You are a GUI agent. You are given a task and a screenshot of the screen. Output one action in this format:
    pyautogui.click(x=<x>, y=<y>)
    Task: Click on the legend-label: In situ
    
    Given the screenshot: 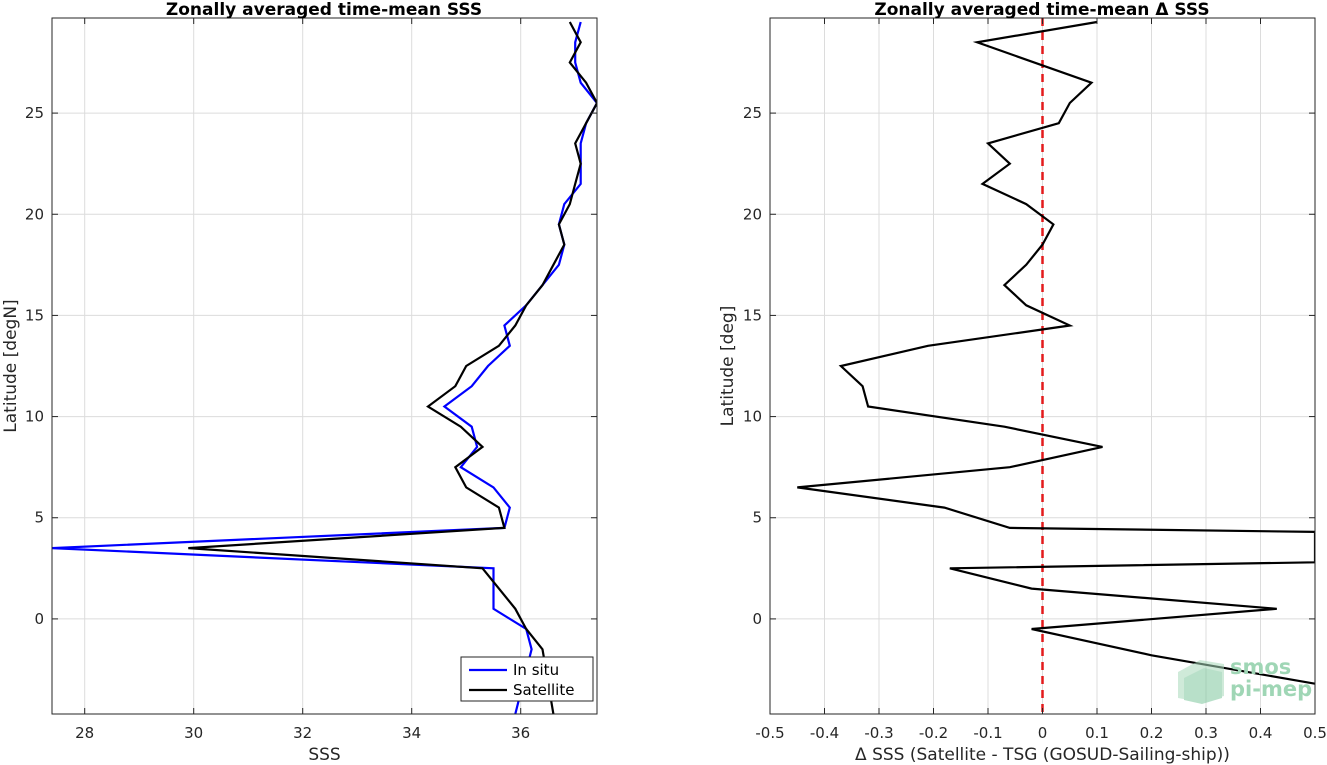 What is the action you would take?
    pyautogui.click(x=536, y=670)
    